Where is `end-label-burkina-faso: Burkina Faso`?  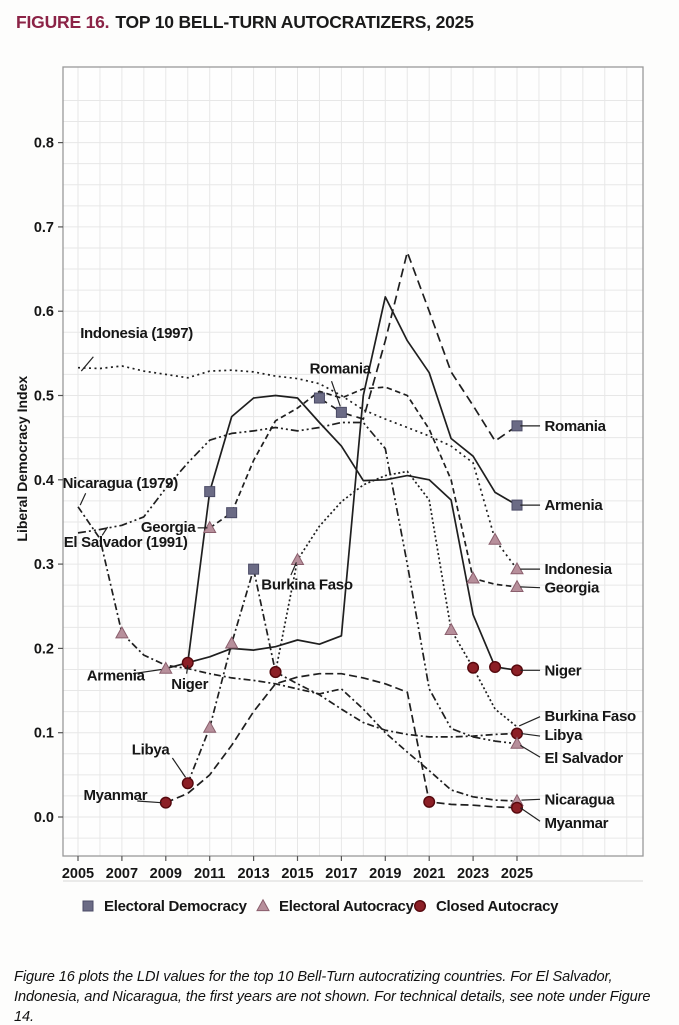
end-label-burkina-faso: Burkina Faso is located at coordinates (590, 716).